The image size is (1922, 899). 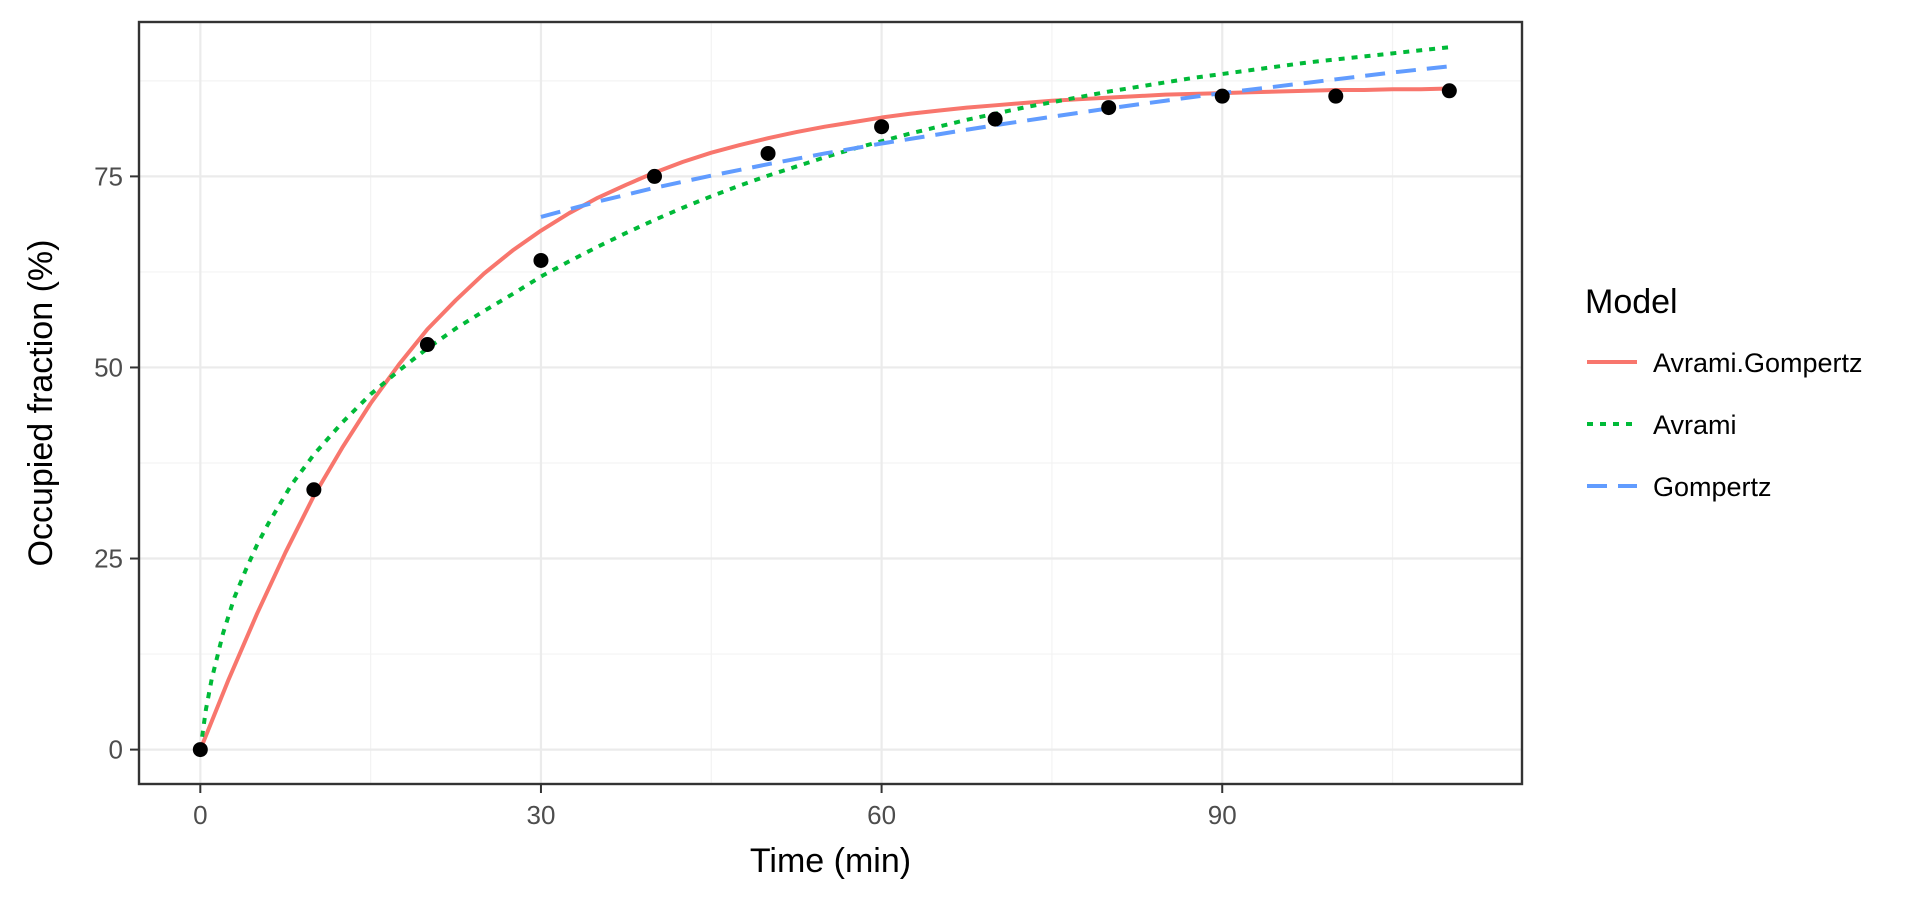 I want to click on legend-entry: Avrami.Gompertz, so click(x=1725, y=363).